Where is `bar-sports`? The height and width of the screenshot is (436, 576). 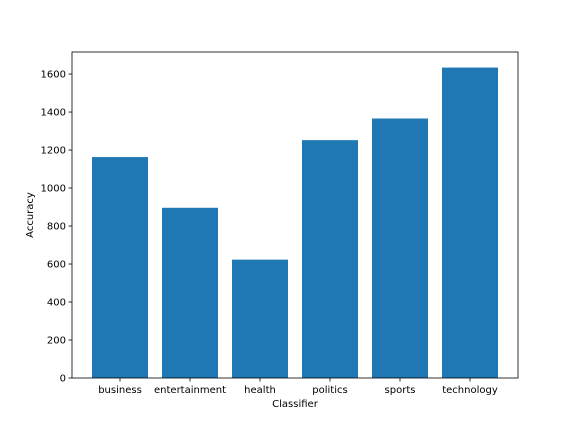 bar-sports is located at coordinates (400, 248).